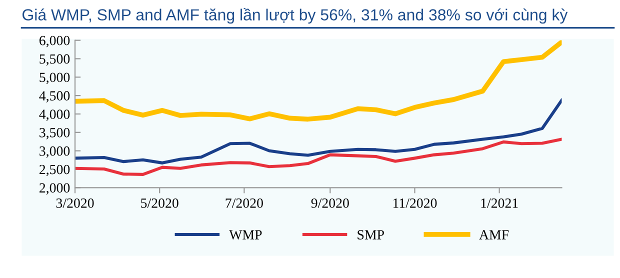 This screenshot has height=278, width=620. I want to click on x-tick-label: 3/2020, so click(75, 203).